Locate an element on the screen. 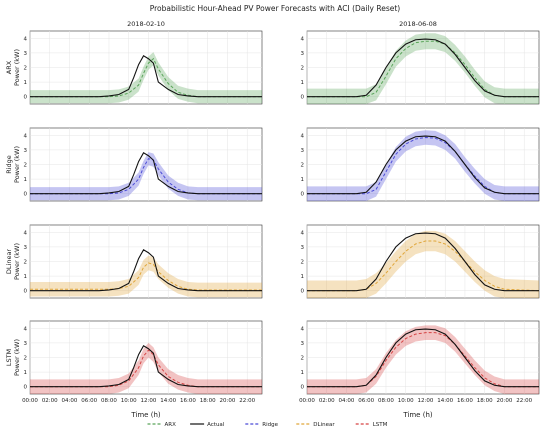 The width and height of the screenshot is (550, 433). column-title-left: 2018-02-10 is located at coordinates (146, 24).